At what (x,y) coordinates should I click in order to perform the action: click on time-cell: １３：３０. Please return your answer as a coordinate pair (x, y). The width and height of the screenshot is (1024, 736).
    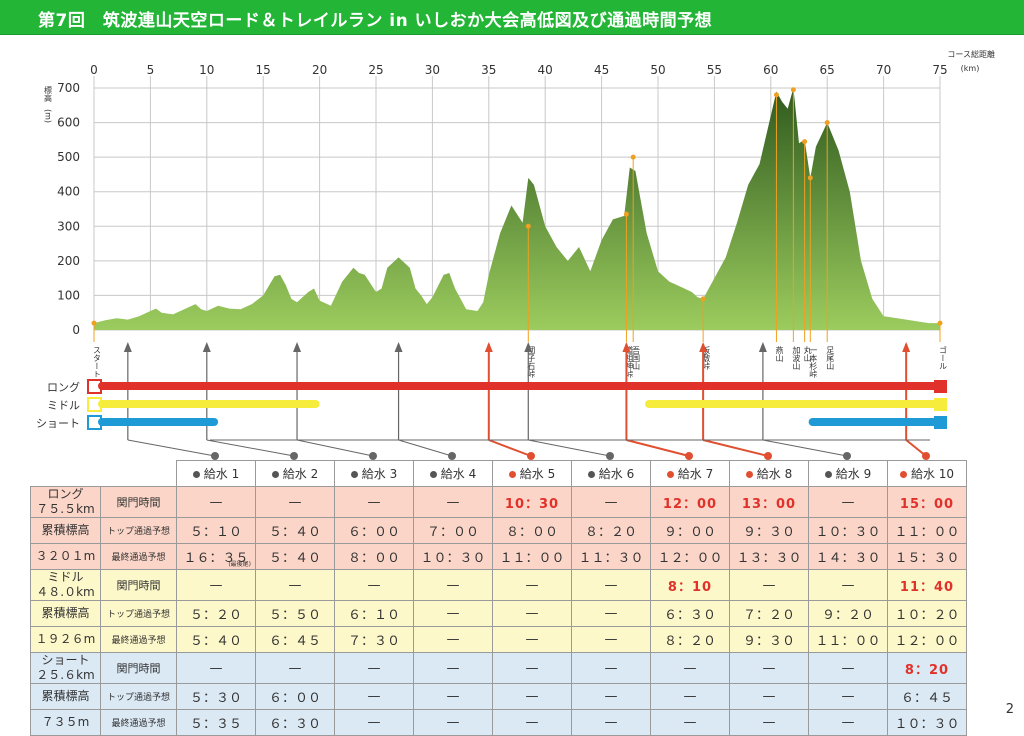
    Looking at the image, I should click on (769, 556).